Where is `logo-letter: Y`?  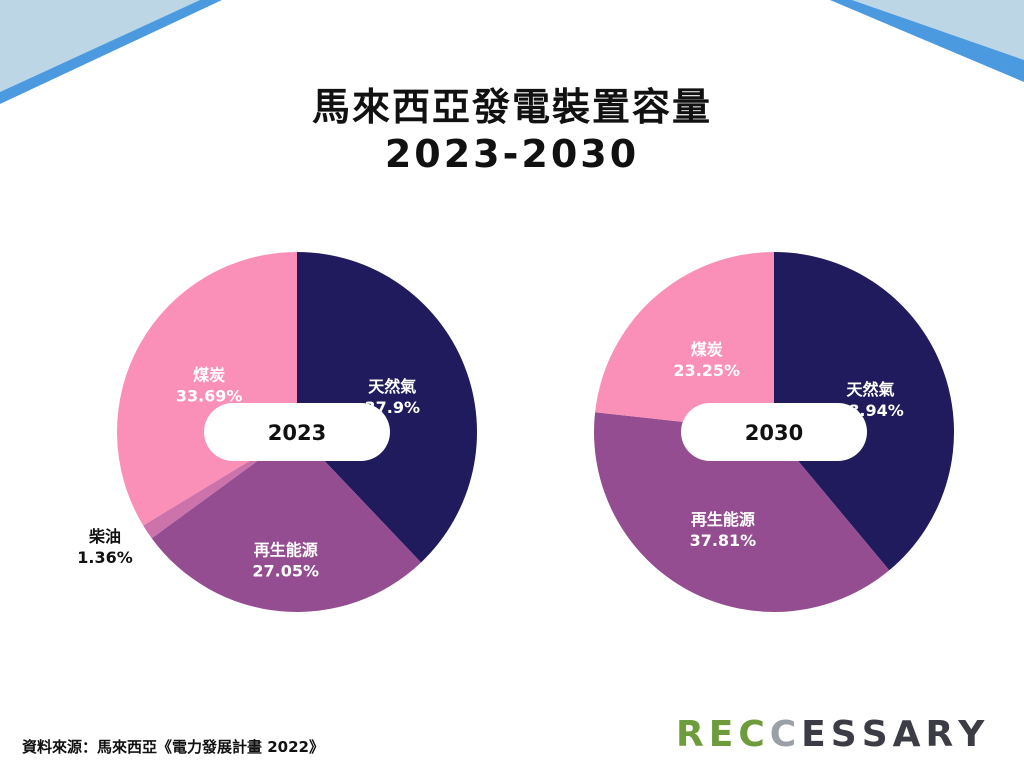 logo-letter: Y is located at coordinates (974, 734).